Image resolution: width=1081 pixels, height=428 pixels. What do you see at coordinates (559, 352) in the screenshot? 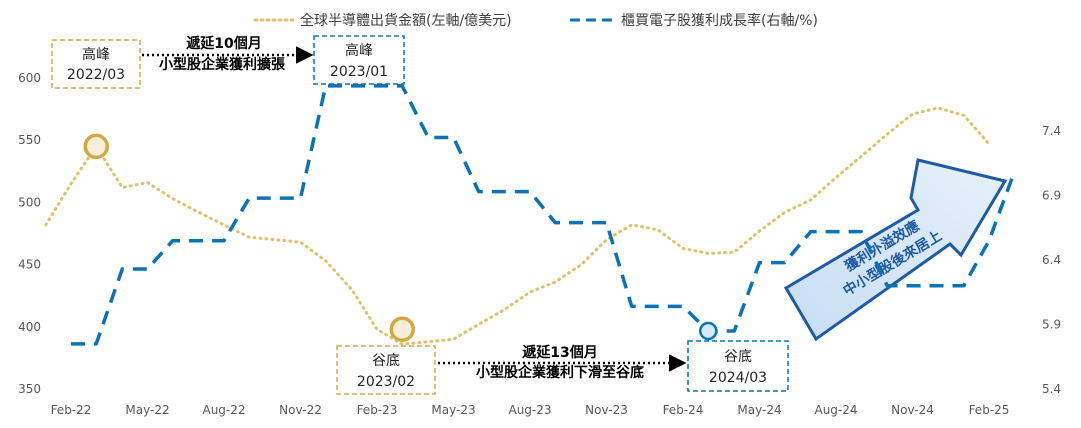
I see `lag-label-bottom-line1: 遞延13個月` at bounding box center [559, 352].